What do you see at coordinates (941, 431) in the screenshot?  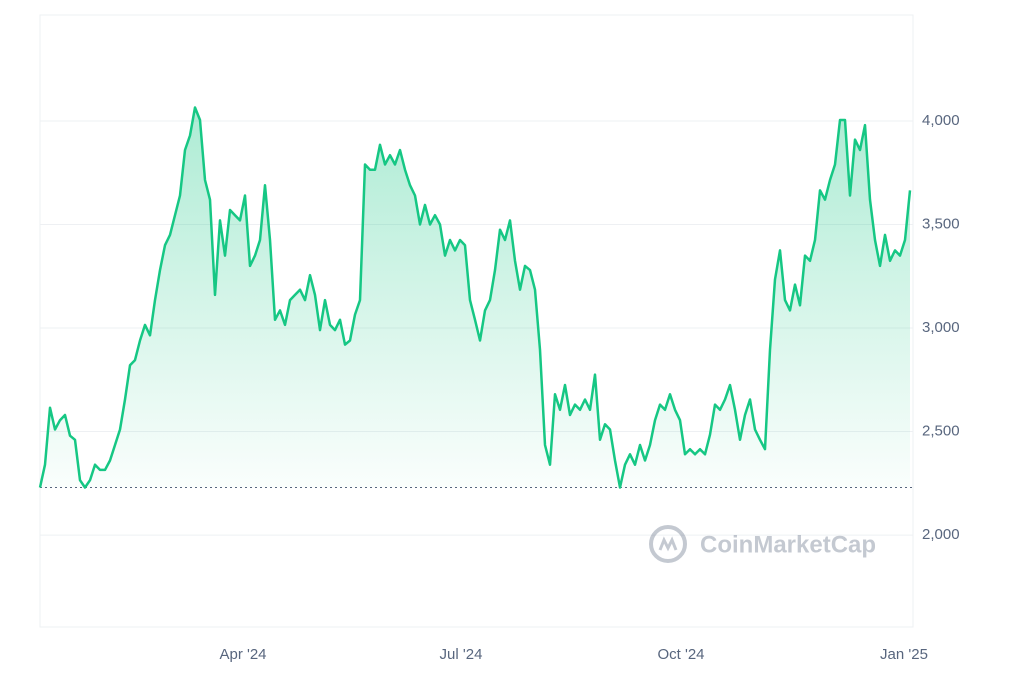 I see `y-tick-label: 2,500` at bounding box center [941, 431].